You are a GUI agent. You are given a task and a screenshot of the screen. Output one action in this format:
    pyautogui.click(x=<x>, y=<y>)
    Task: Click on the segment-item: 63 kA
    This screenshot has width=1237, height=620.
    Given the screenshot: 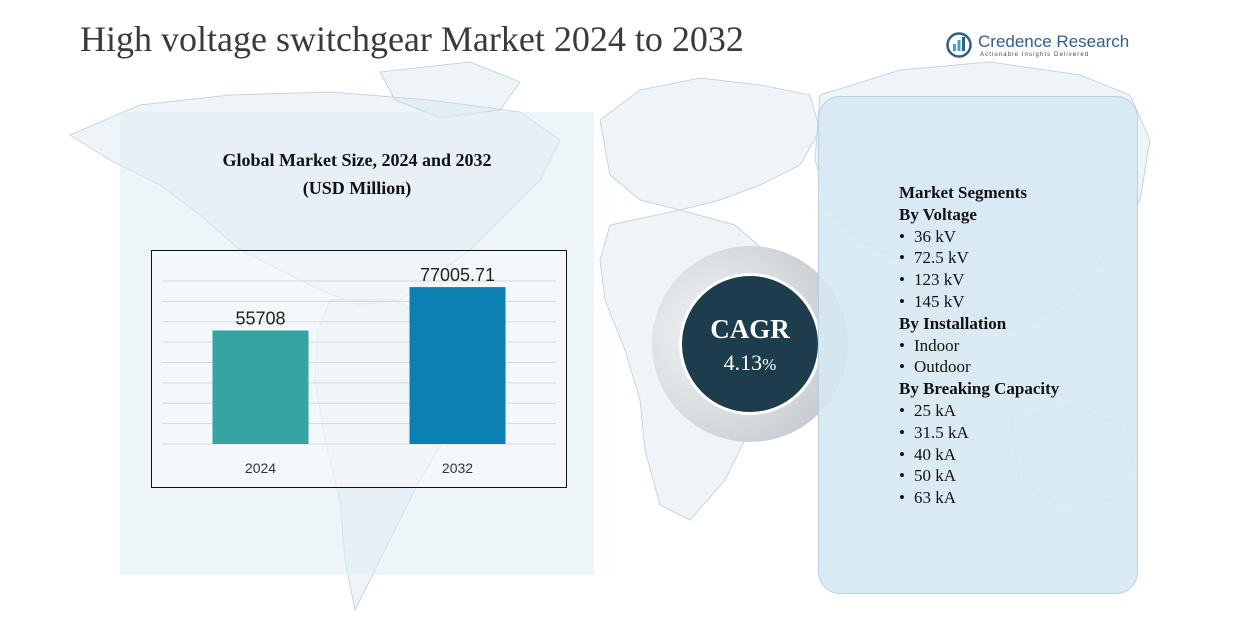 What is the action you would take?
    pyautogui.click(x=979, y=498)
    